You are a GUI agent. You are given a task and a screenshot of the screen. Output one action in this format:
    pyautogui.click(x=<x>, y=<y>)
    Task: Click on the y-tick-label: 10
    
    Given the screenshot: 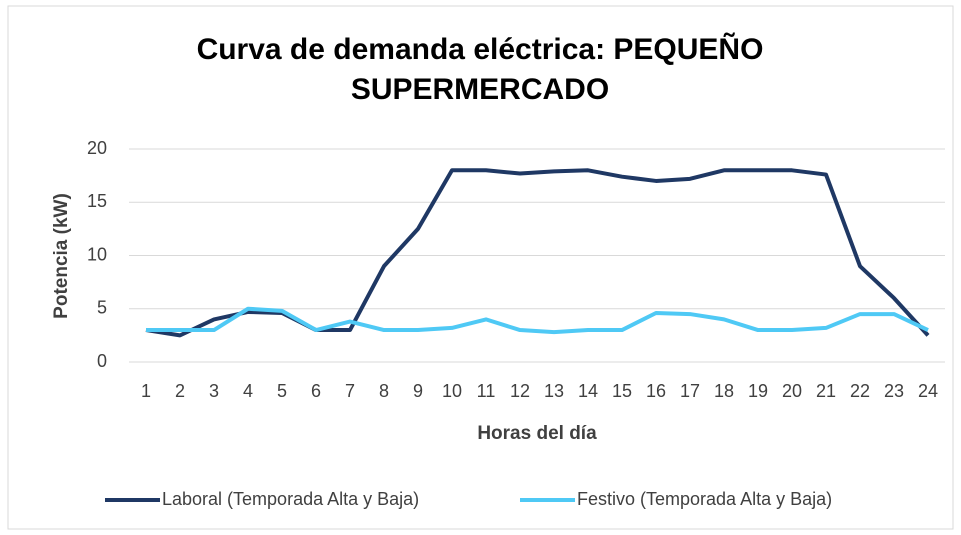 What is the action you would take?
    pyautogui.click(x=97, y=254)
    